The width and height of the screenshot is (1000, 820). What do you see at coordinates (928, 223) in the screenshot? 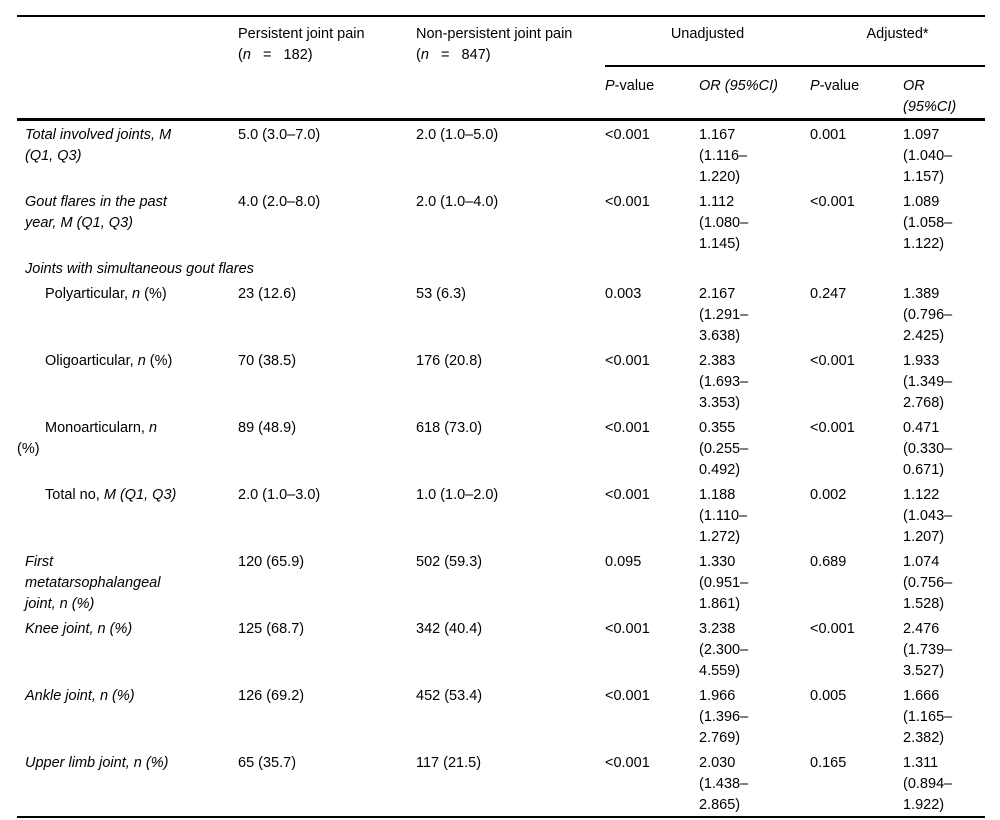
I see `cell-or-adjusted: 1.089 (1.058– 1.122)` at bounding box center [928, 223].